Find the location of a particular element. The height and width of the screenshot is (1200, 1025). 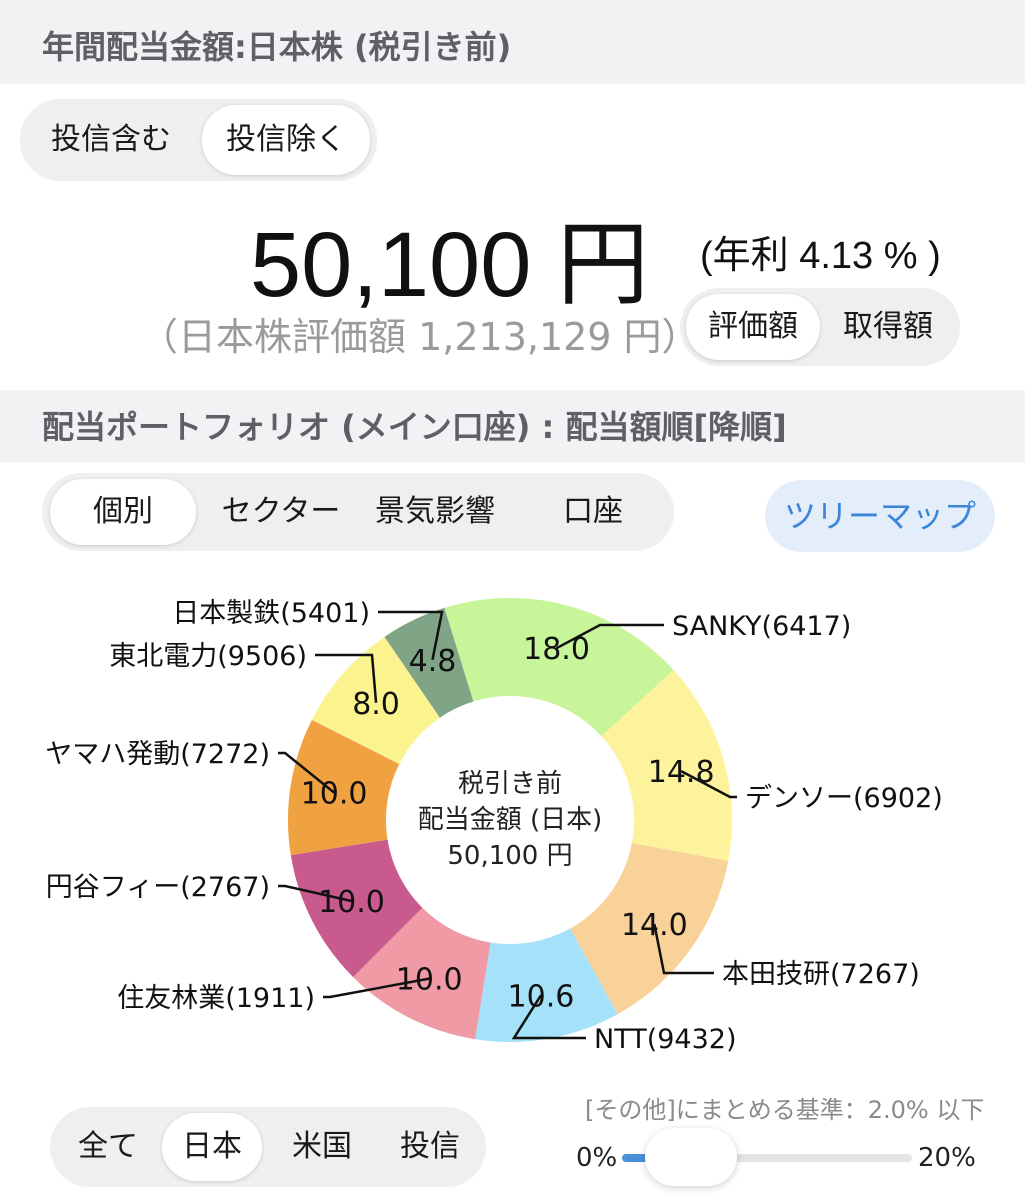

tab-funds: 投信 is located at coordinates (430, 1146).